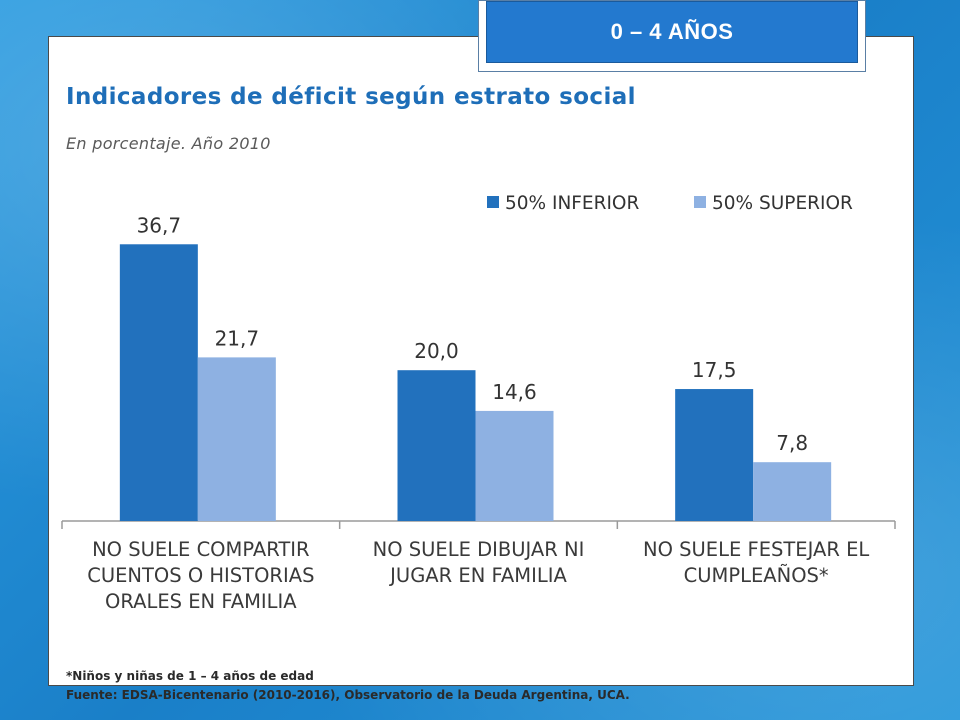  I want to click on data-label: 21,7, so click(237, 338).